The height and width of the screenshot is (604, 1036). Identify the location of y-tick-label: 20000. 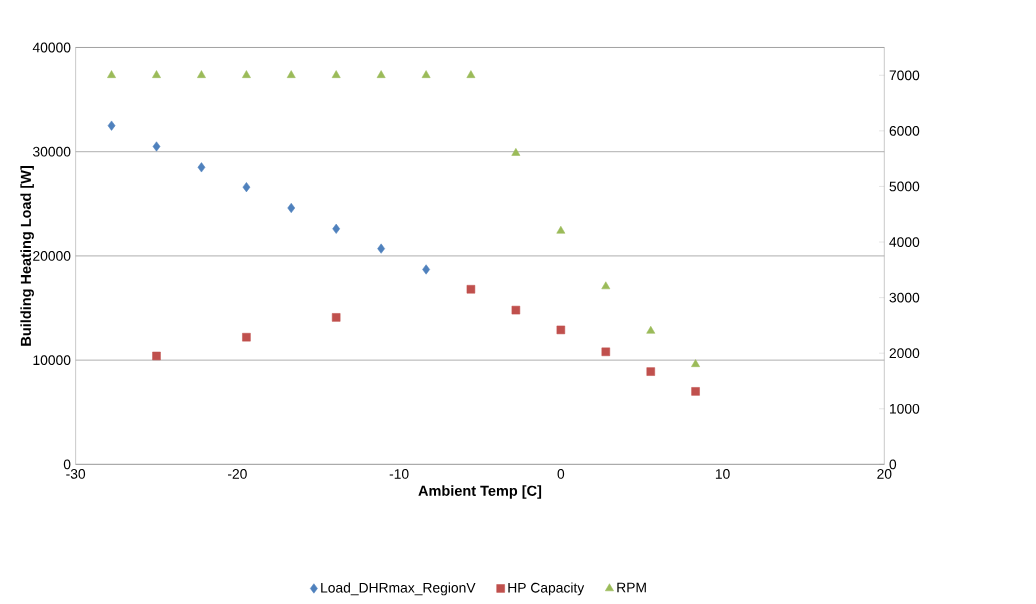
(52, 255).